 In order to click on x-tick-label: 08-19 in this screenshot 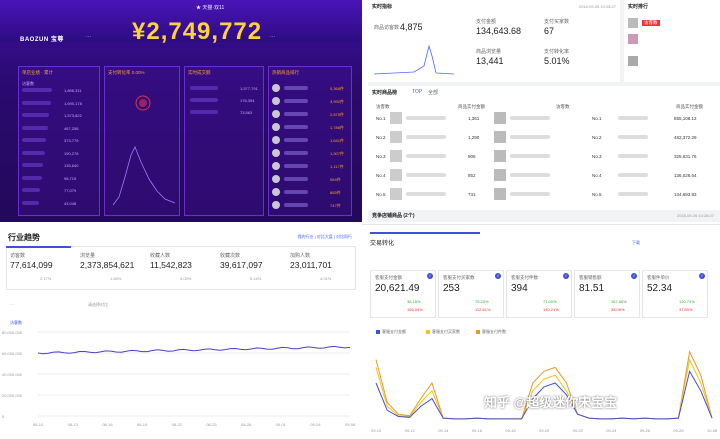, I will do `click(142, 424)`.